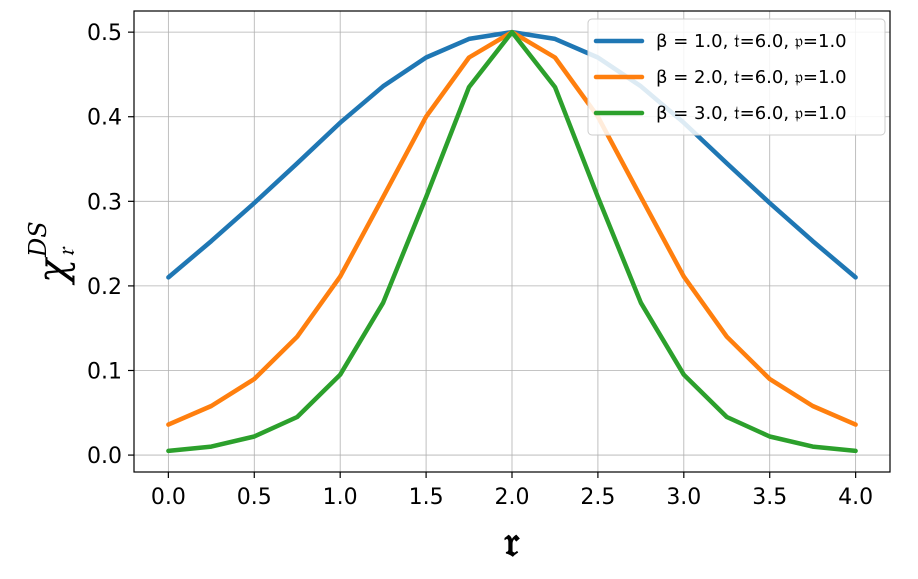 The width and height of the screenshot is (918, 579). I want to click on legend-label: β = 1.0, 𝔱=6.0, 𝔭=1.0, so click(751, 41).